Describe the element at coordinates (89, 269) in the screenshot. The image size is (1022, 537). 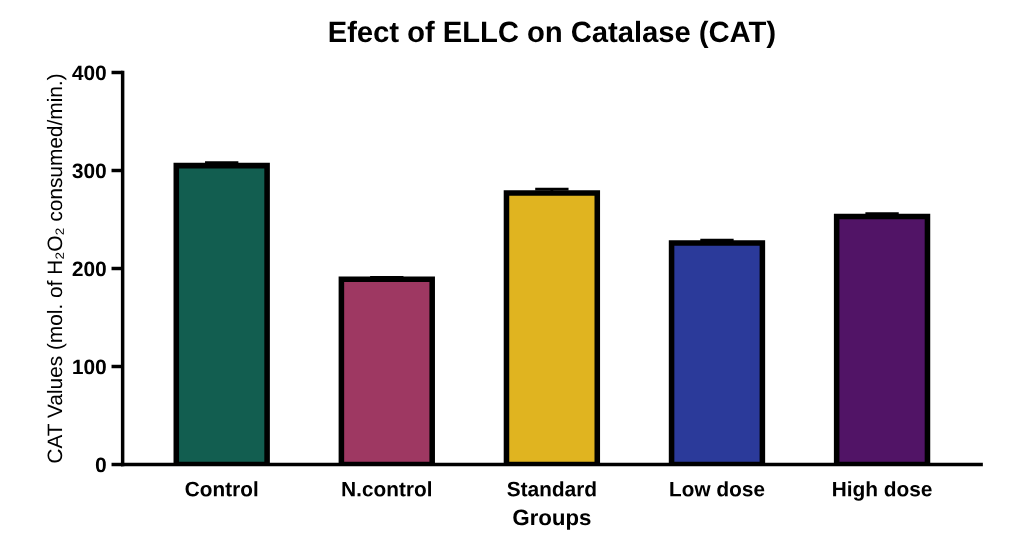
I see `y-tick-label: 200` at that location.